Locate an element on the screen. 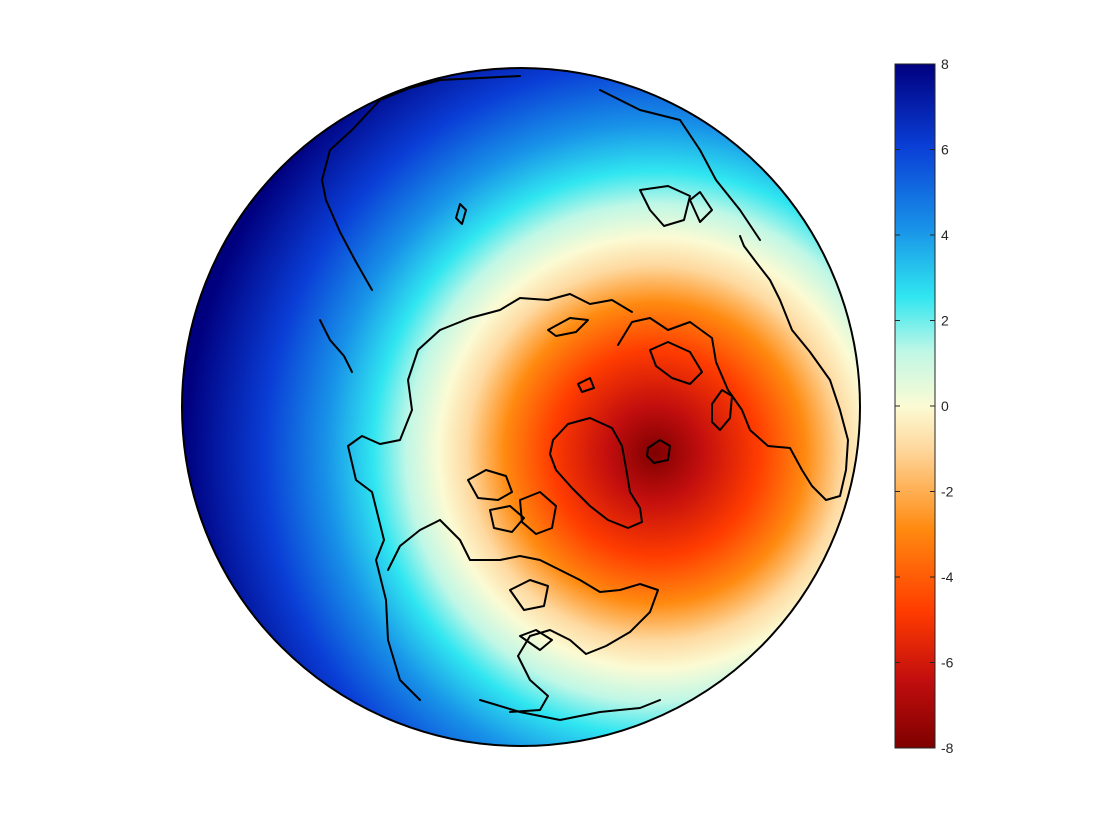 The width and height of the screenshot is (1120, 840). coastline-britain is located at coordinates (722, 410).